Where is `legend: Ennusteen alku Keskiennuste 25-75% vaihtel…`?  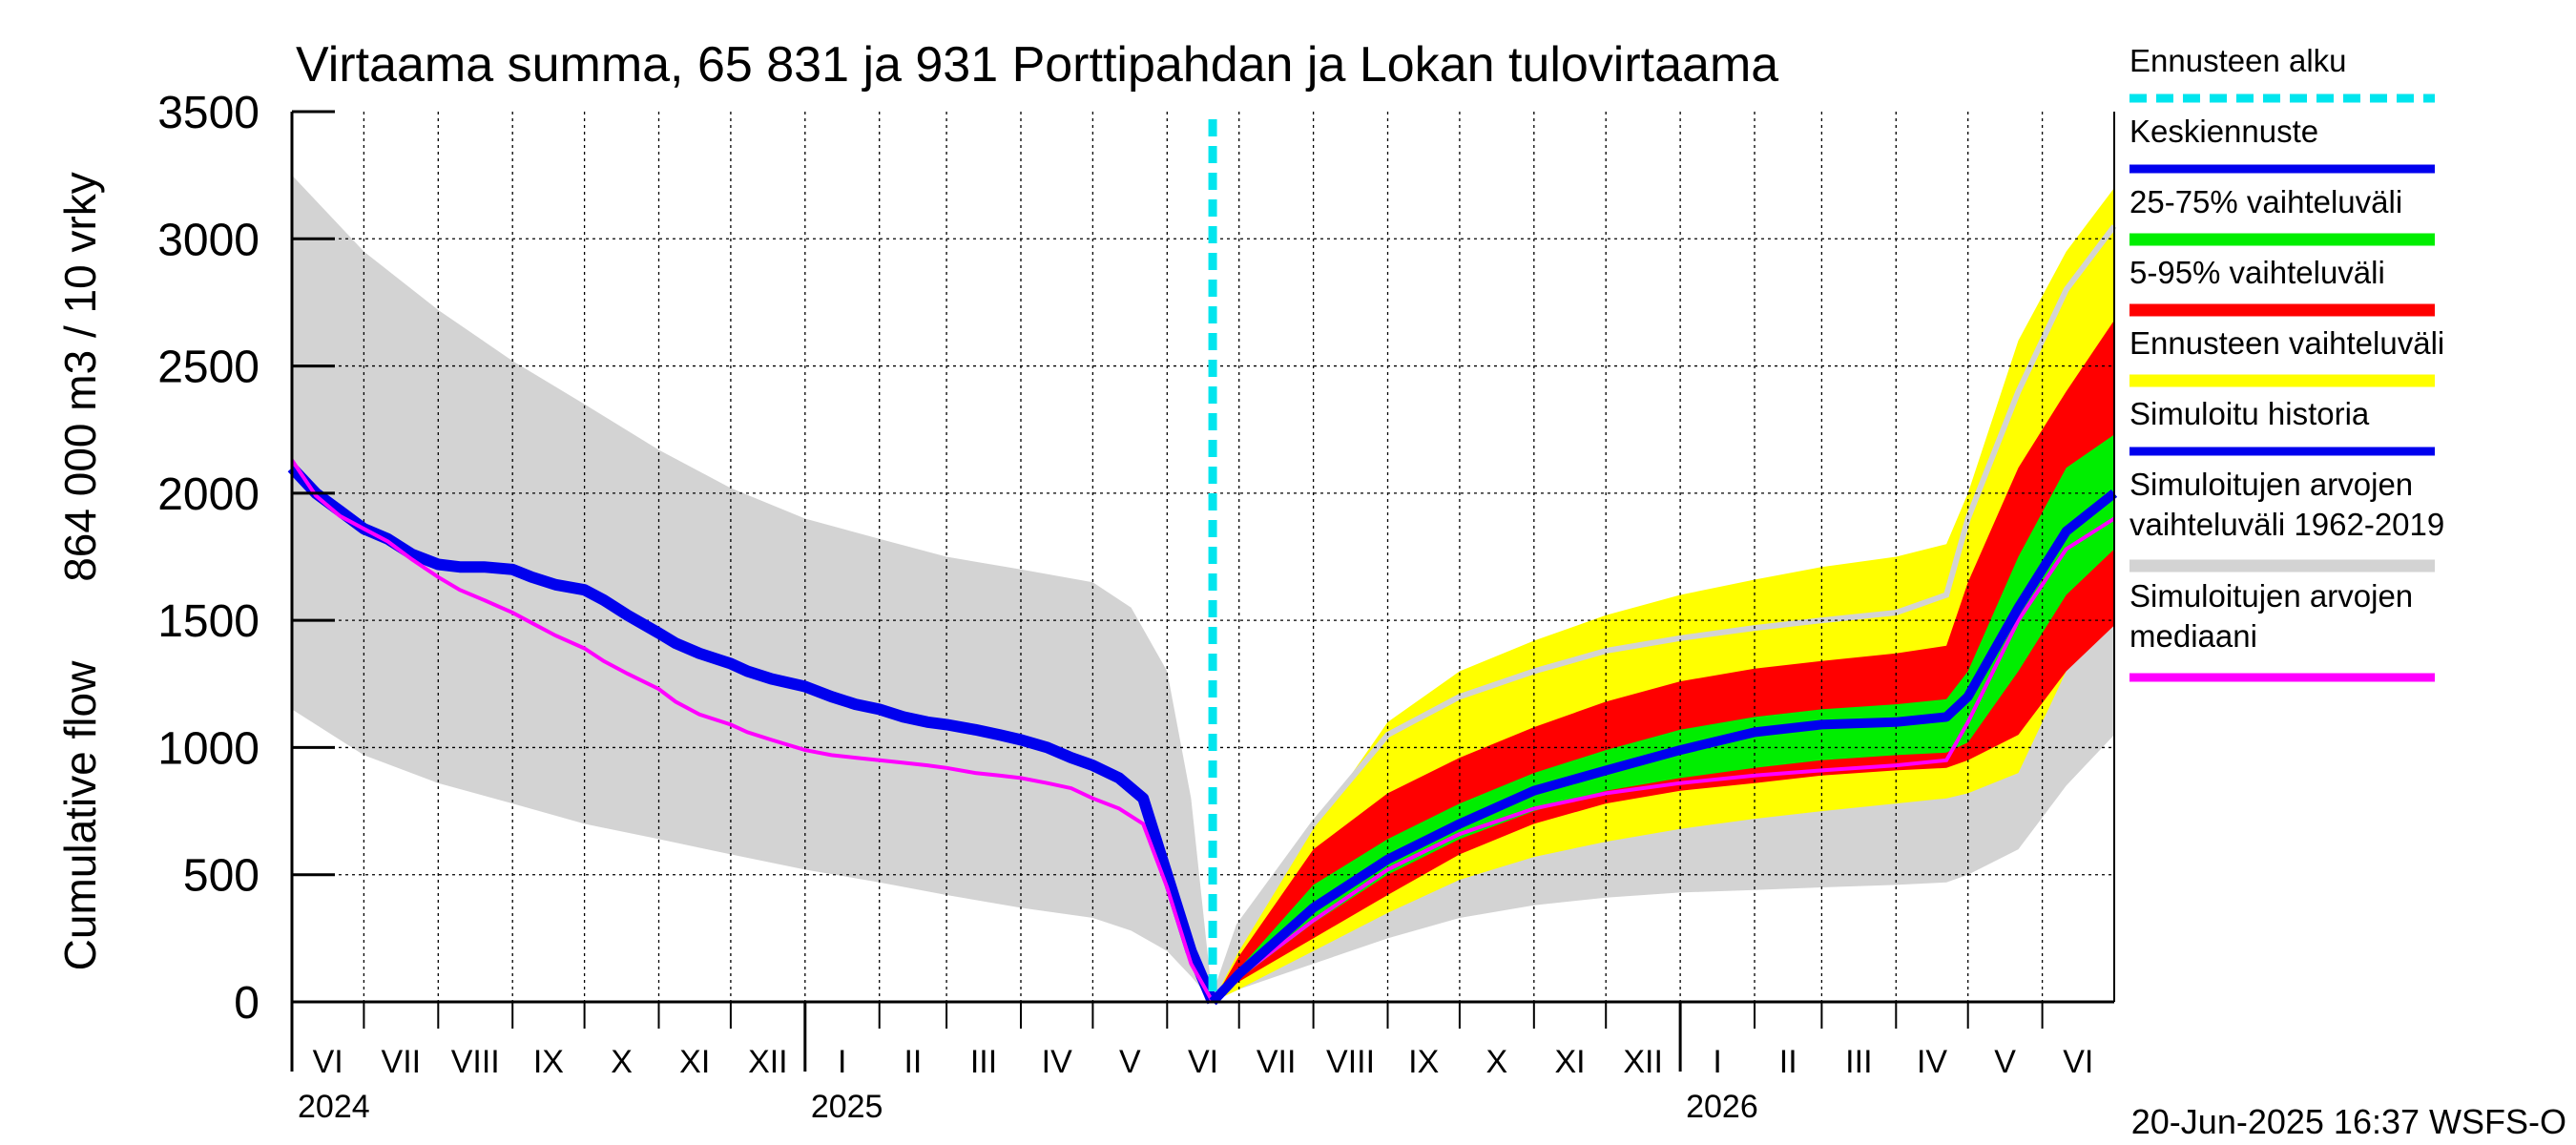 legend: Ennusteen alku Keskiennuste 25-75% vaihtel… is located at coordinates (2286, 363).